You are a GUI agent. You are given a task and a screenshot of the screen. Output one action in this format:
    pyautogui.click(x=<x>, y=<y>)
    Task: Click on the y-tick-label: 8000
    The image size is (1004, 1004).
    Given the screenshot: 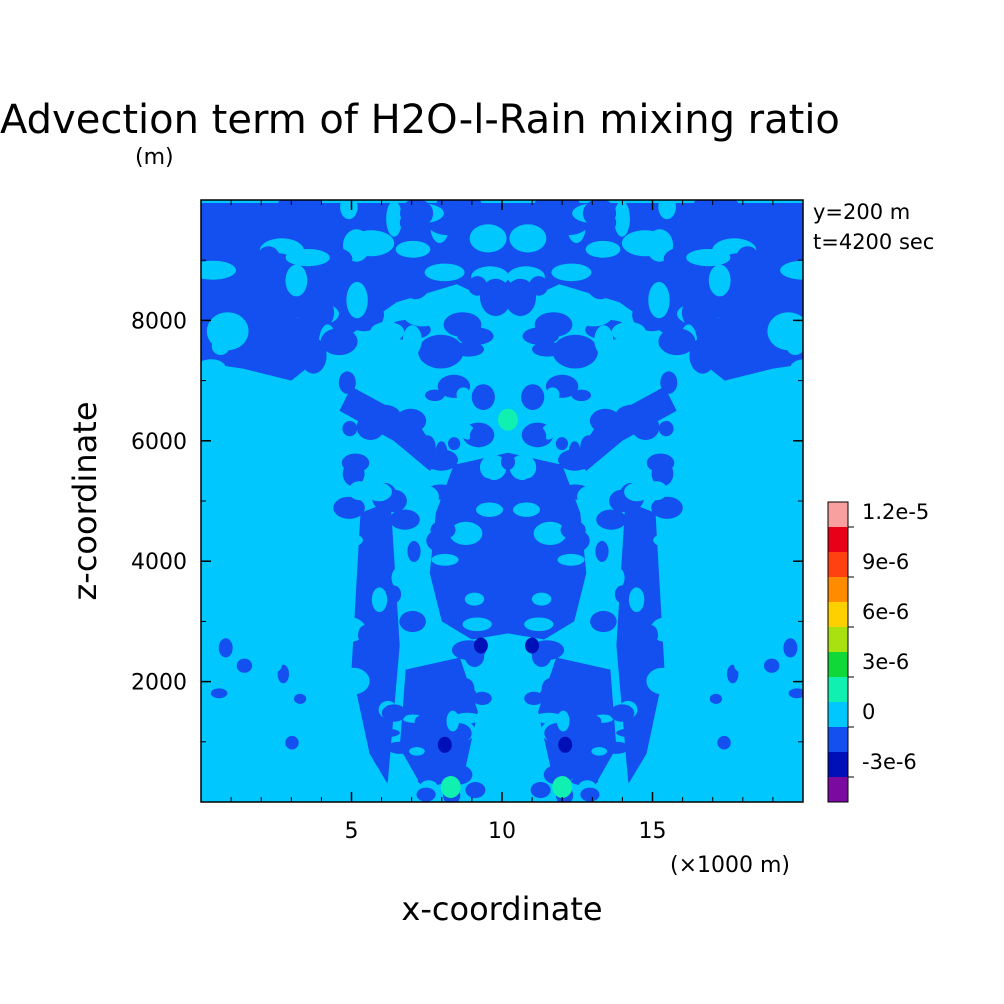 What is the action you would take?
    pyautogui.click(x=159, y=321)
    